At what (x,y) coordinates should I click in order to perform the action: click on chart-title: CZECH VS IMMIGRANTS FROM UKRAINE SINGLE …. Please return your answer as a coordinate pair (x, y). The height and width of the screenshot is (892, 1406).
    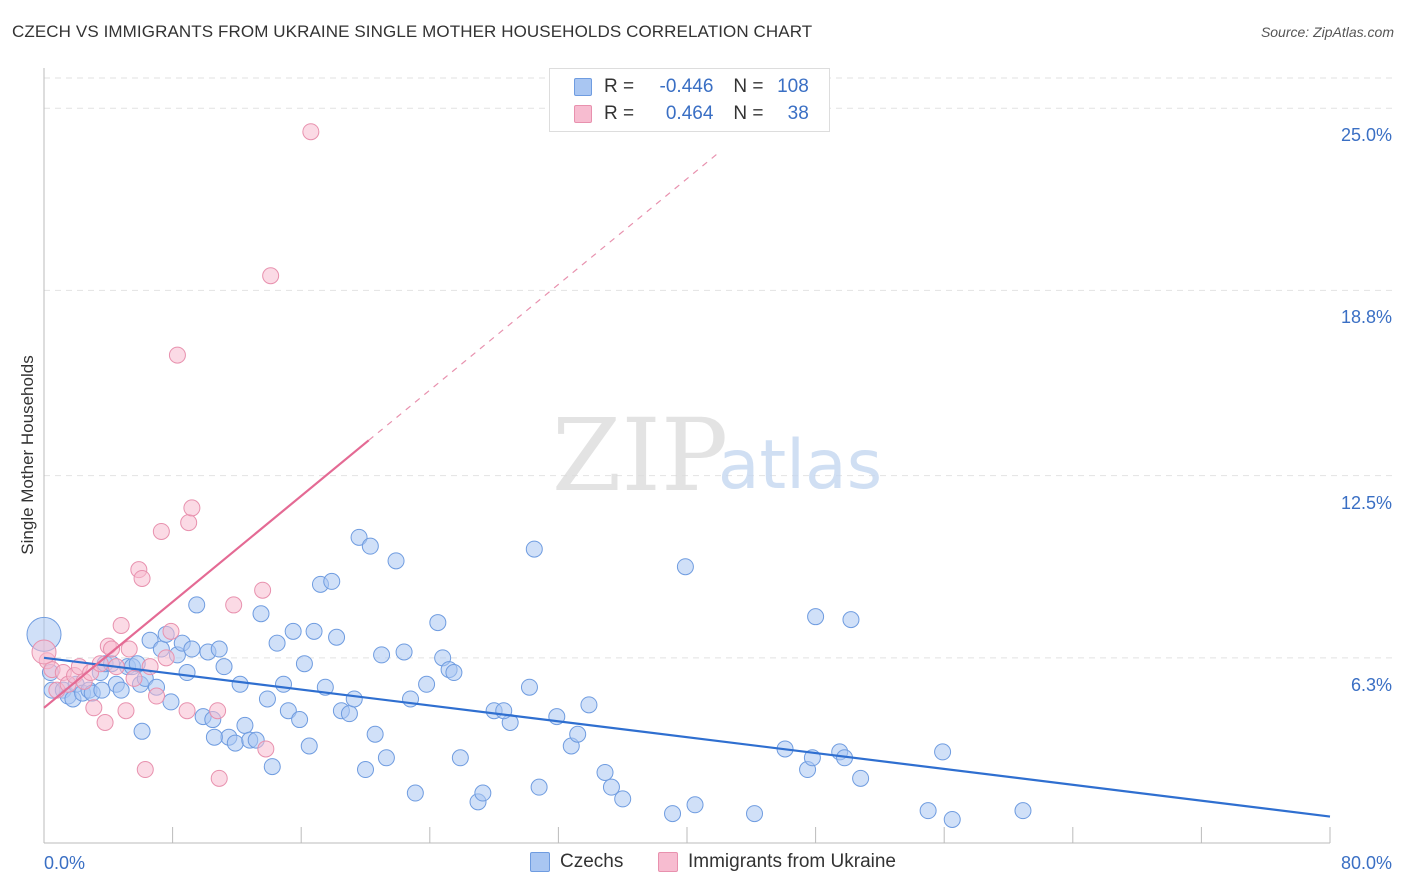
    Looking at the image, I should click on (412, 31).